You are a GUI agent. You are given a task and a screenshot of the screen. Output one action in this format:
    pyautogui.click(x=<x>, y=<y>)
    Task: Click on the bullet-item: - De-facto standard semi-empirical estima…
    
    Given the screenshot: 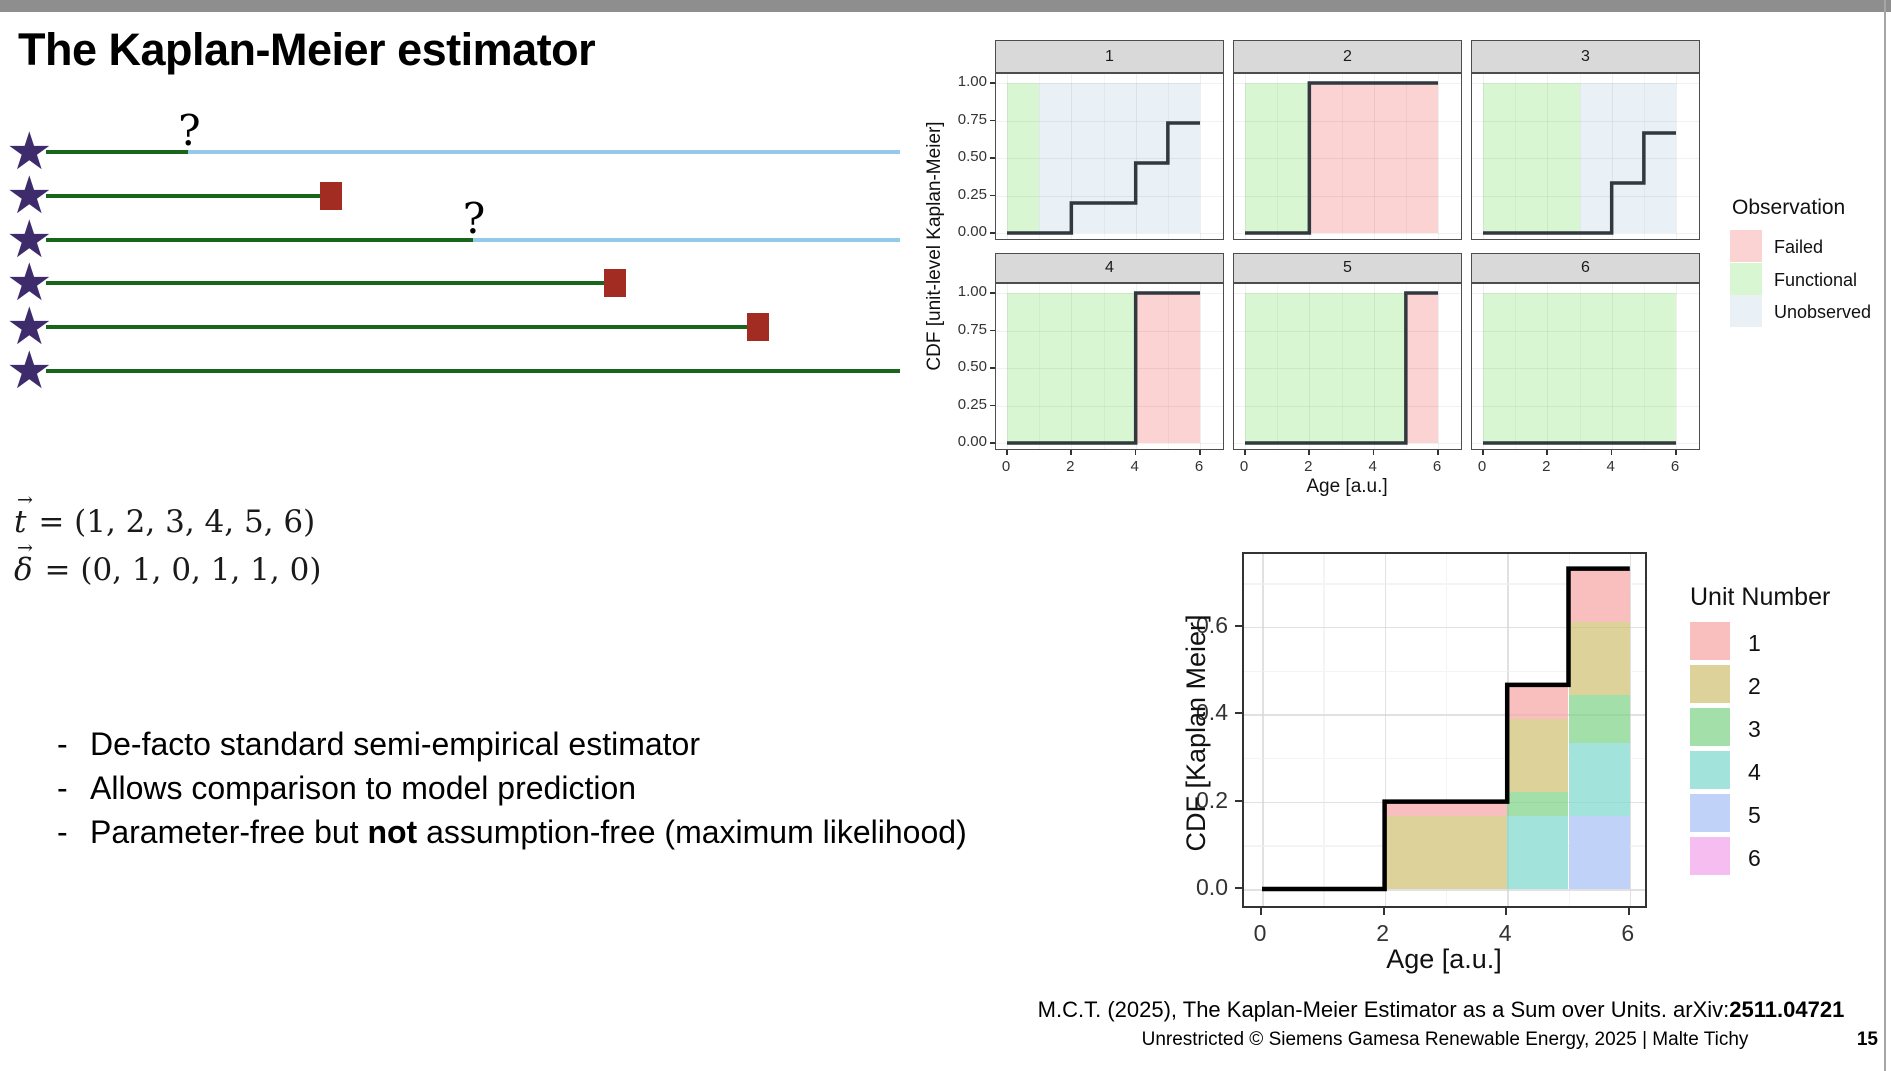 What is the action you would take?
    pyautogui.click(x=607, y=744)
    